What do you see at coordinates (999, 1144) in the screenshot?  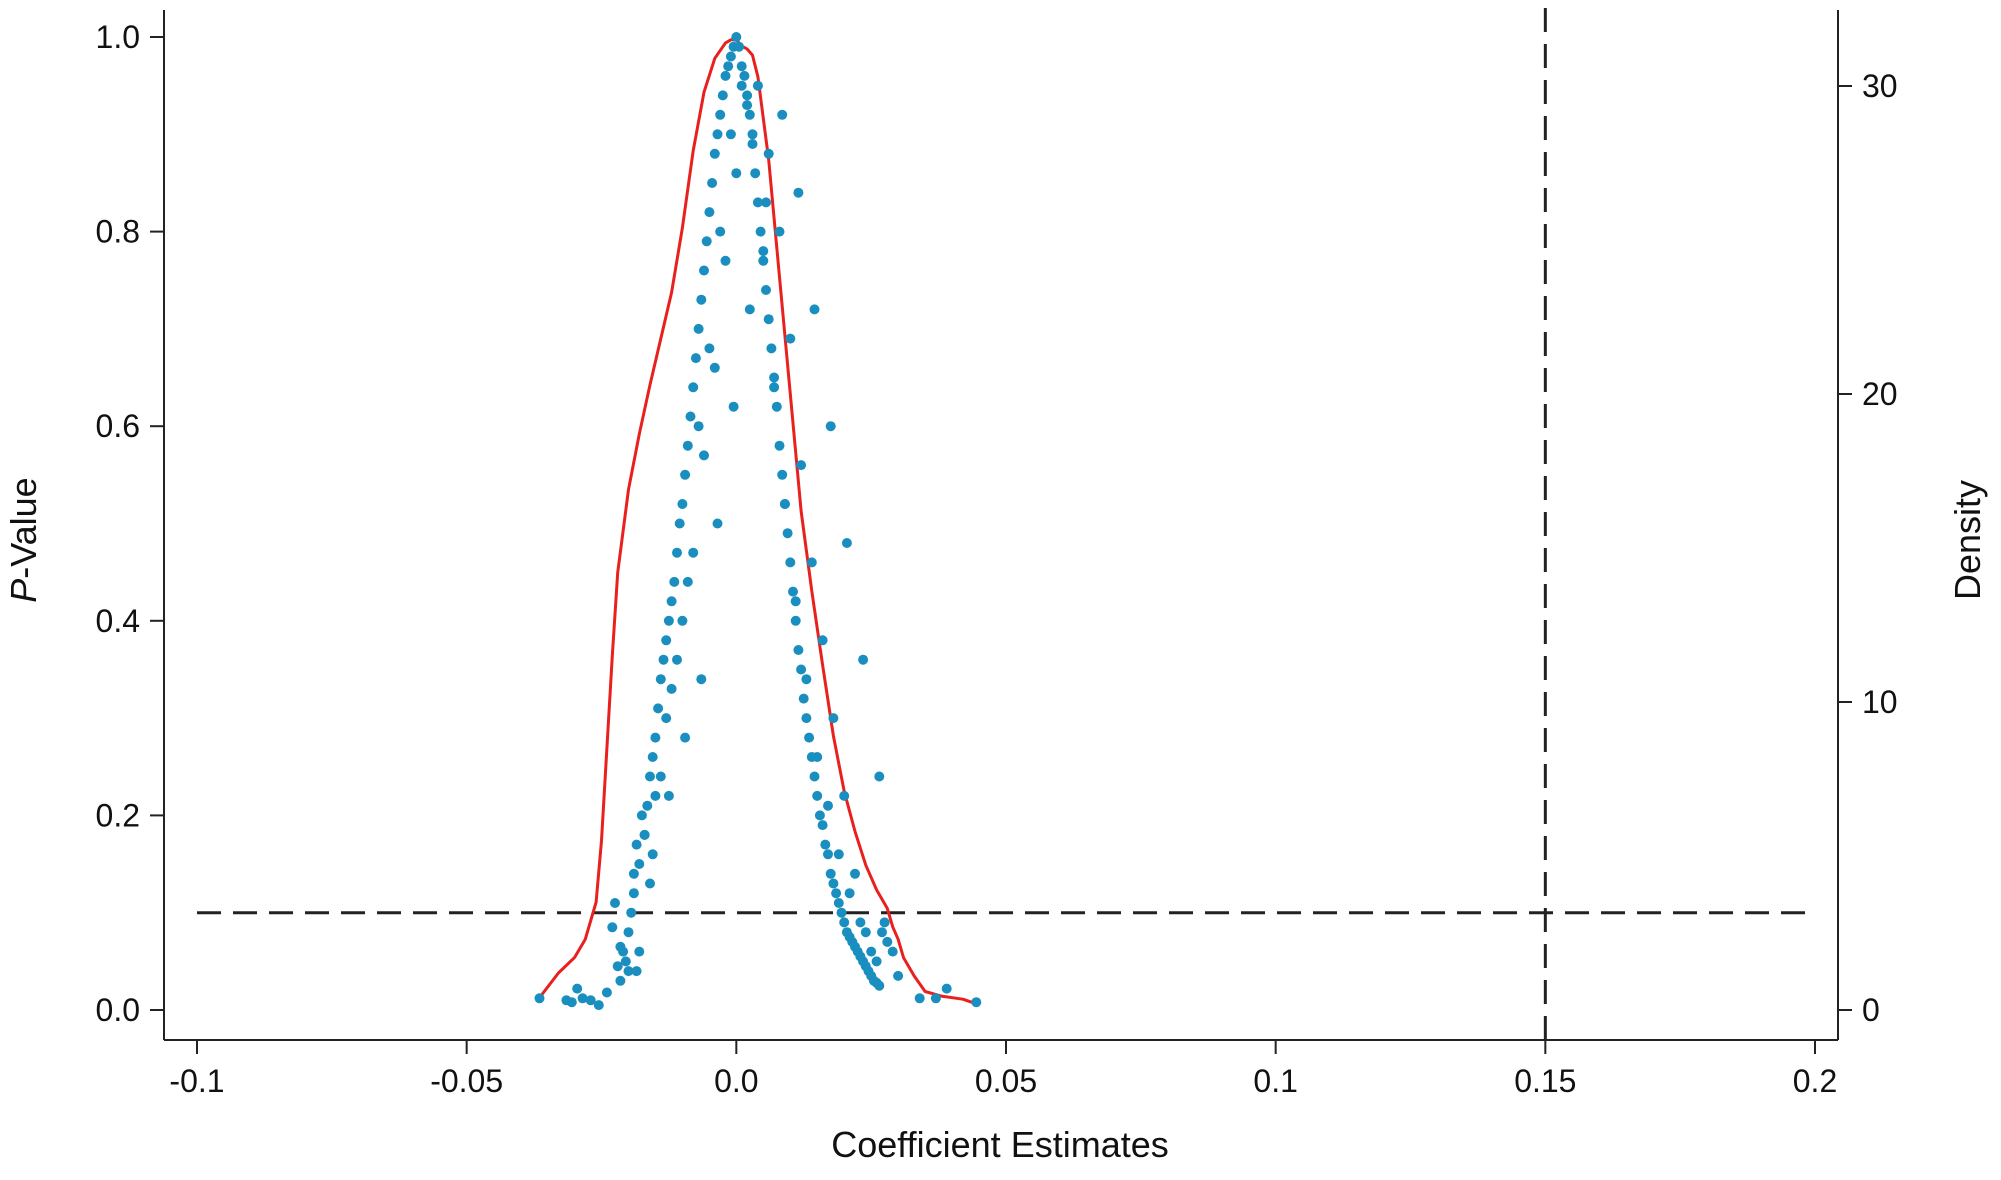 I see `x-axis-title: Coefficient Estimates` at bounding box center [999, 1144].